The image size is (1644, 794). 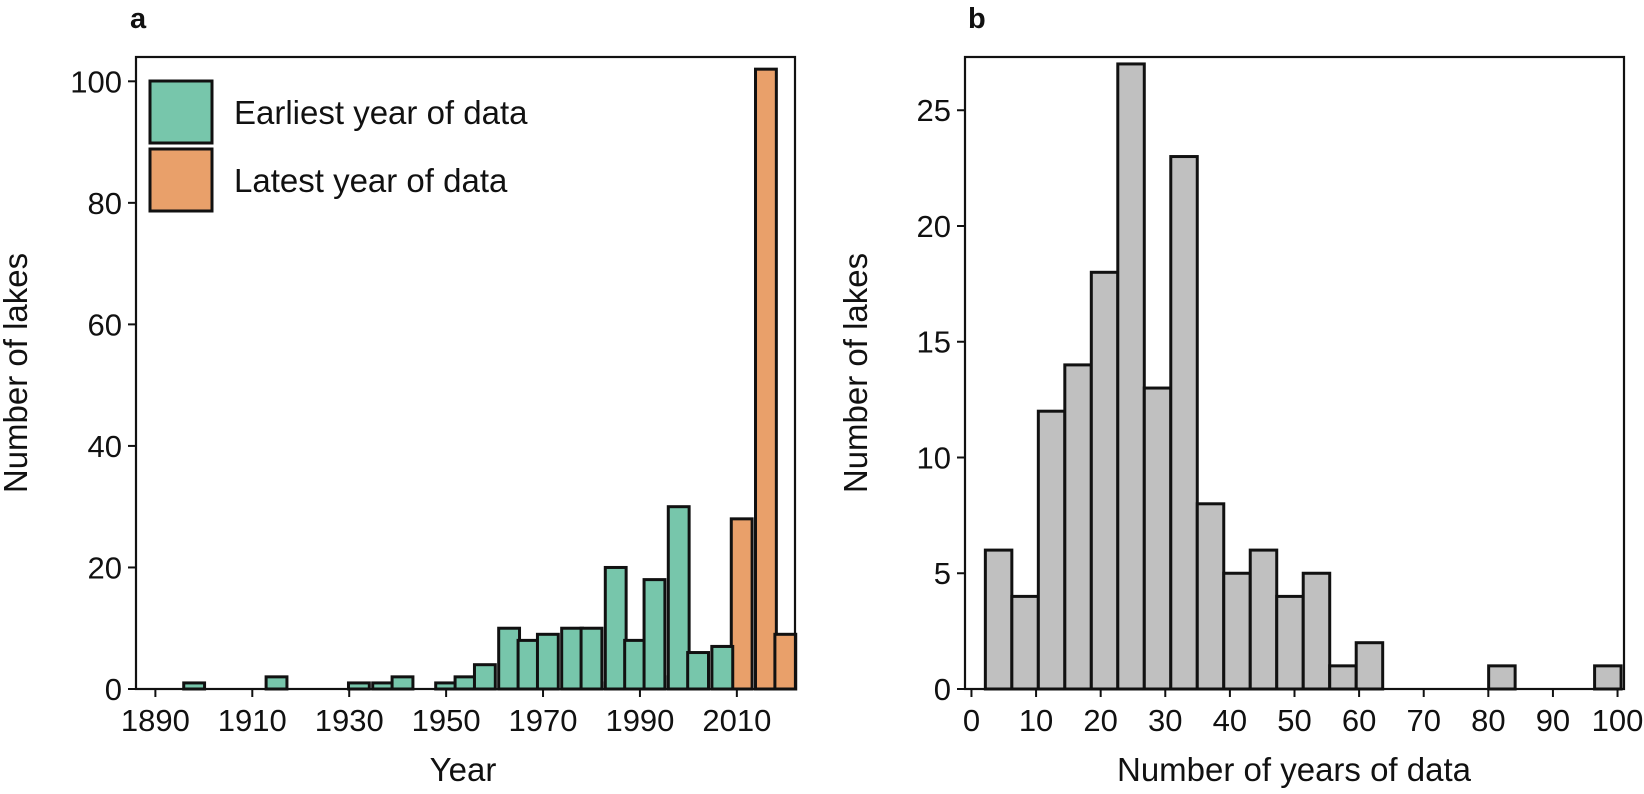 I want to click on panel-b-x-tick-label-1: 10, so click(x=1036, y=720).